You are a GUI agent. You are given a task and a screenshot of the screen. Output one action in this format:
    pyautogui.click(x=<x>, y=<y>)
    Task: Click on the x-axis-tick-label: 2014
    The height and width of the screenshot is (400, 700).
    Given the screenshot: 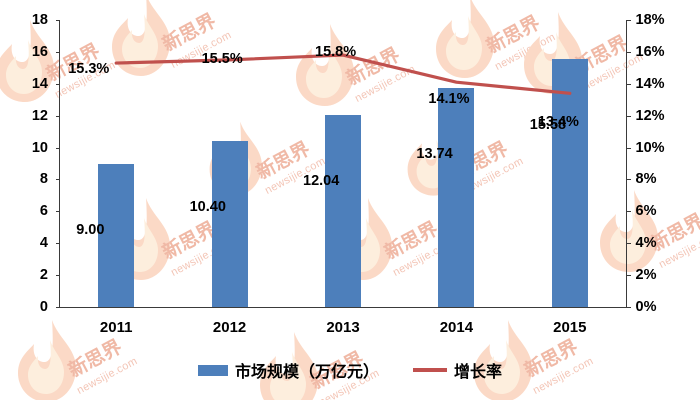 What is the action you would take?
    pyautogui.click(x=456, y=327)
    